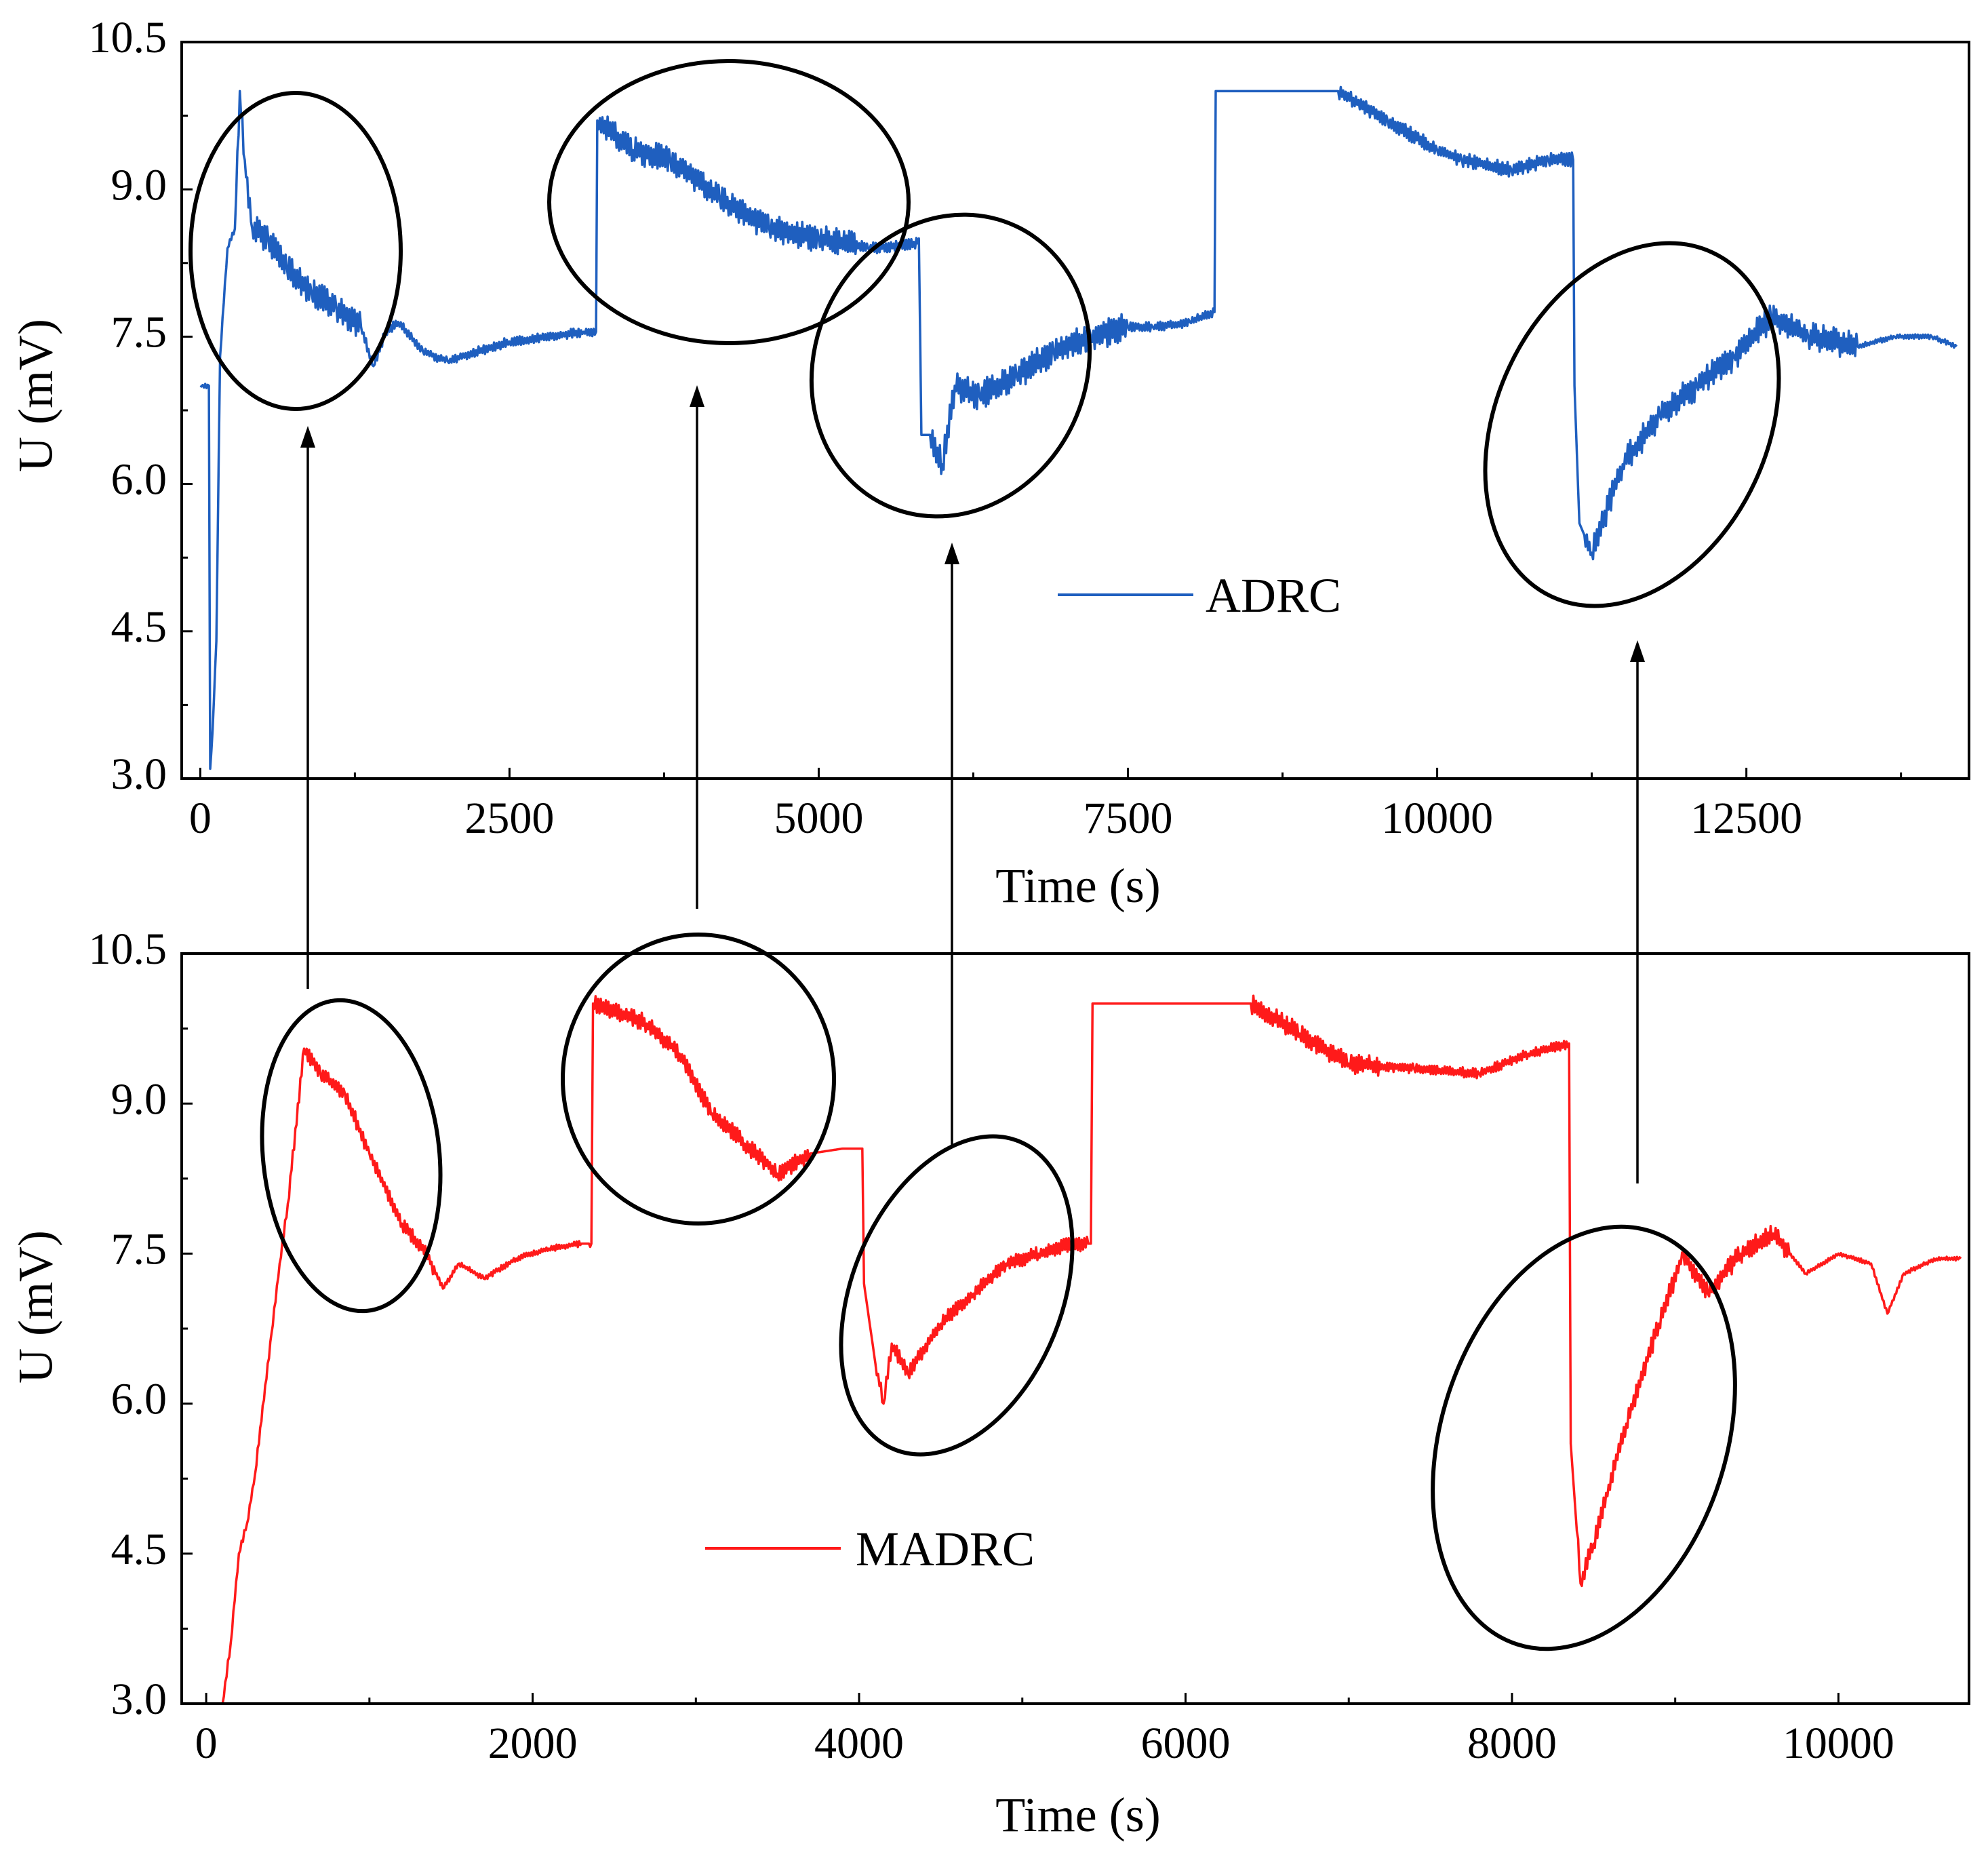 The height and width of the screenshot is (1861, 1988). What do you see at coordinates (1077, 886) in the screenshot?
I see `top-xlabel: Time (s)` at bounding box center [1077, 886].